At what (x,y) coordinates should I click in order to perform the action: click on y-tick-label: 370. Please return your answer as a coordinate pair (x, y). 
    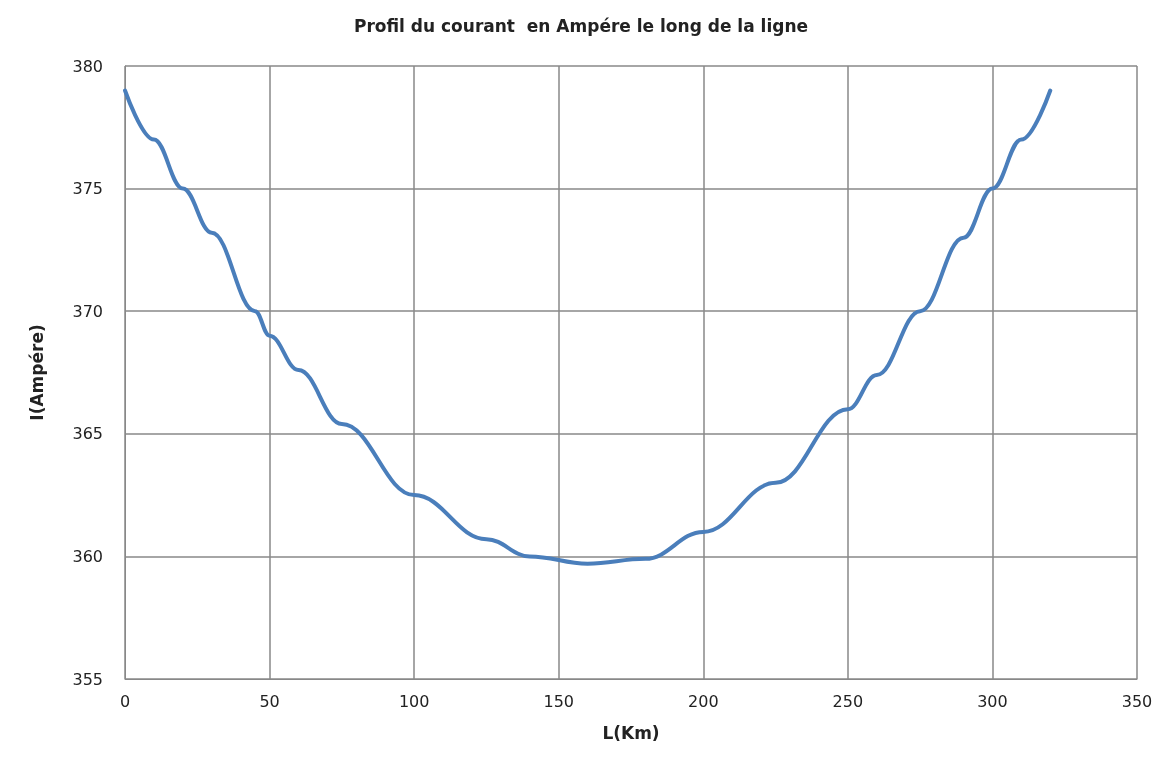
    Looking at the image, I should click on (87, 311).